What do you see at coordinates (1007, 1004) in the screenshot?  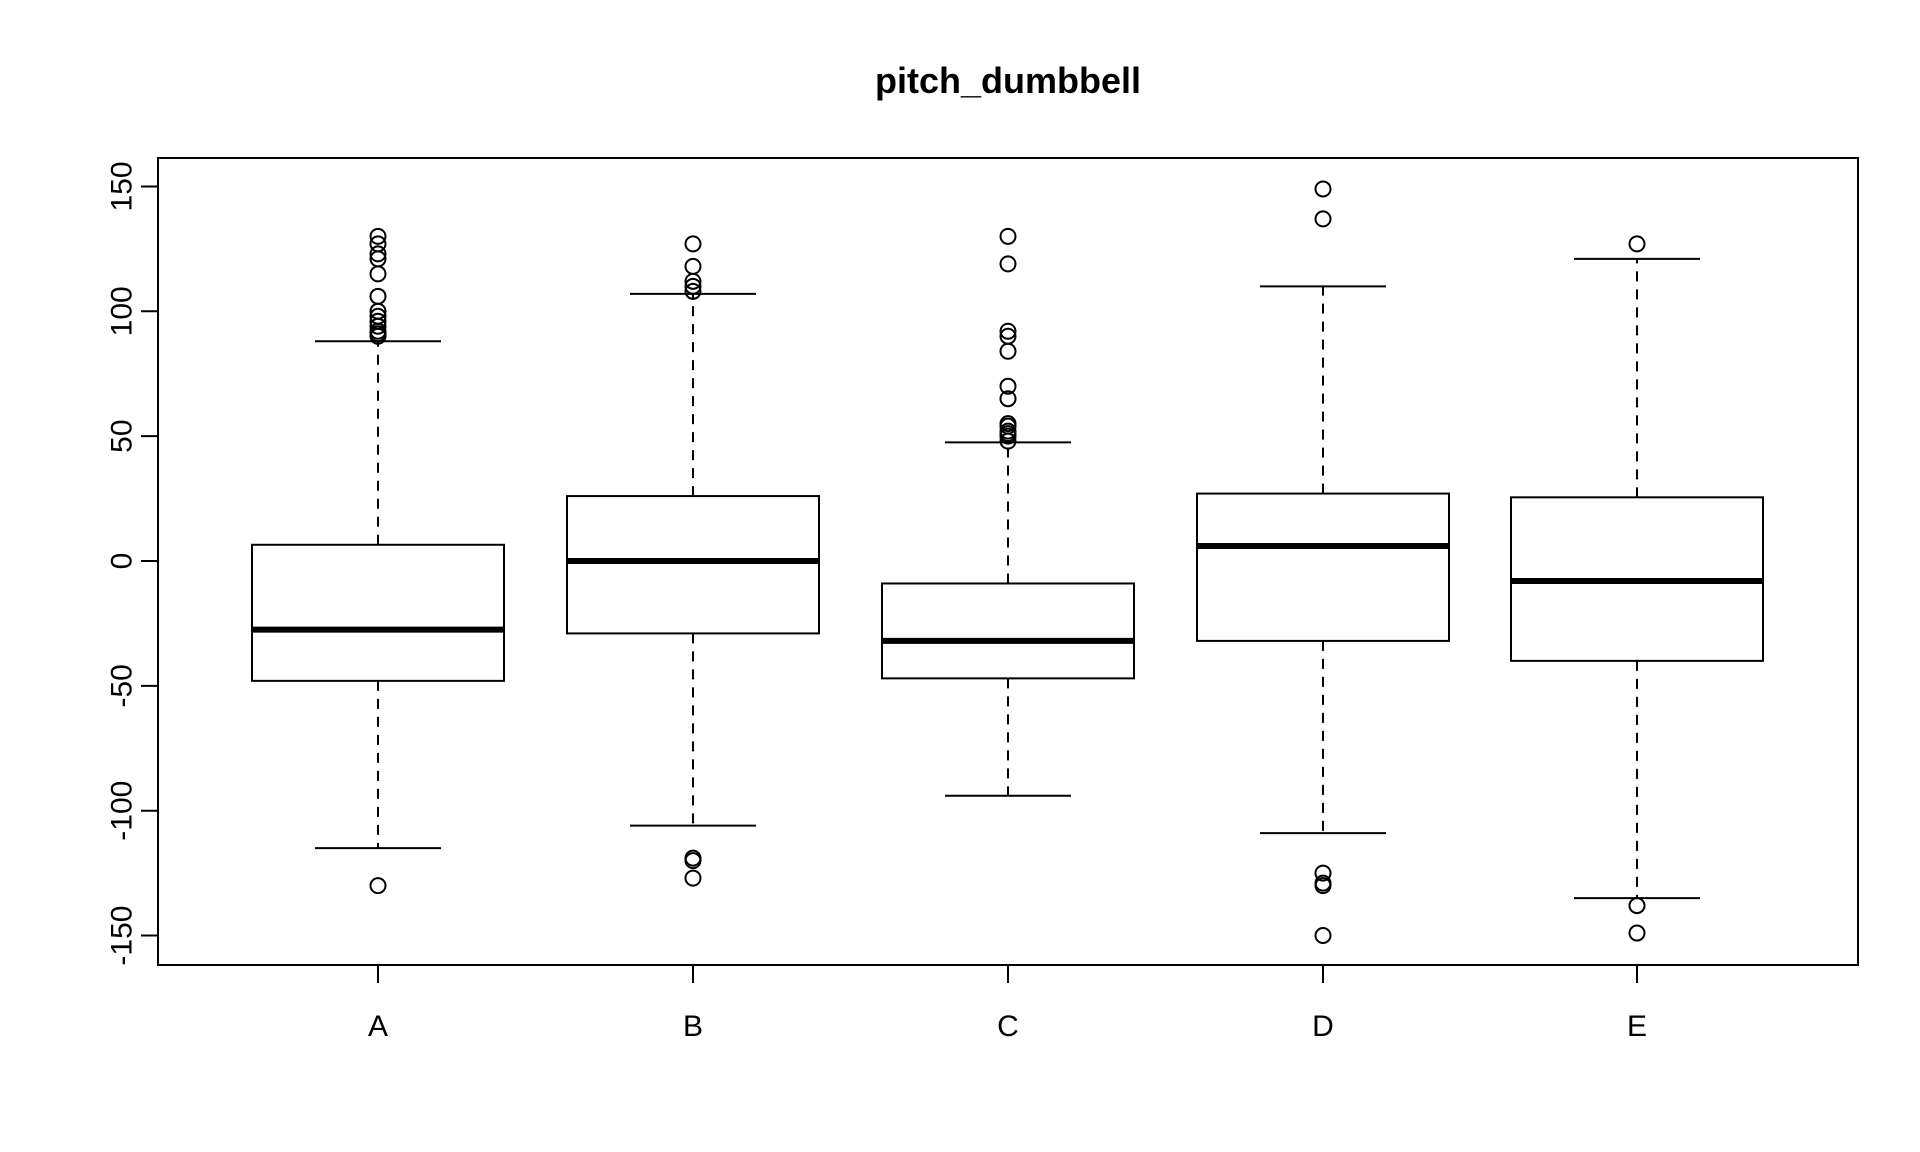 I see `x-axis: A B C D E` at bounding box center [1007, 1004].